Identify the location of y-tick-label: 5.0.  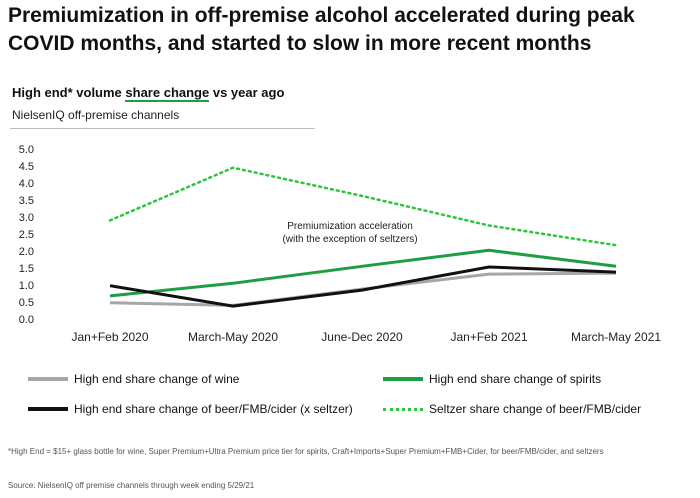
(26, 150).